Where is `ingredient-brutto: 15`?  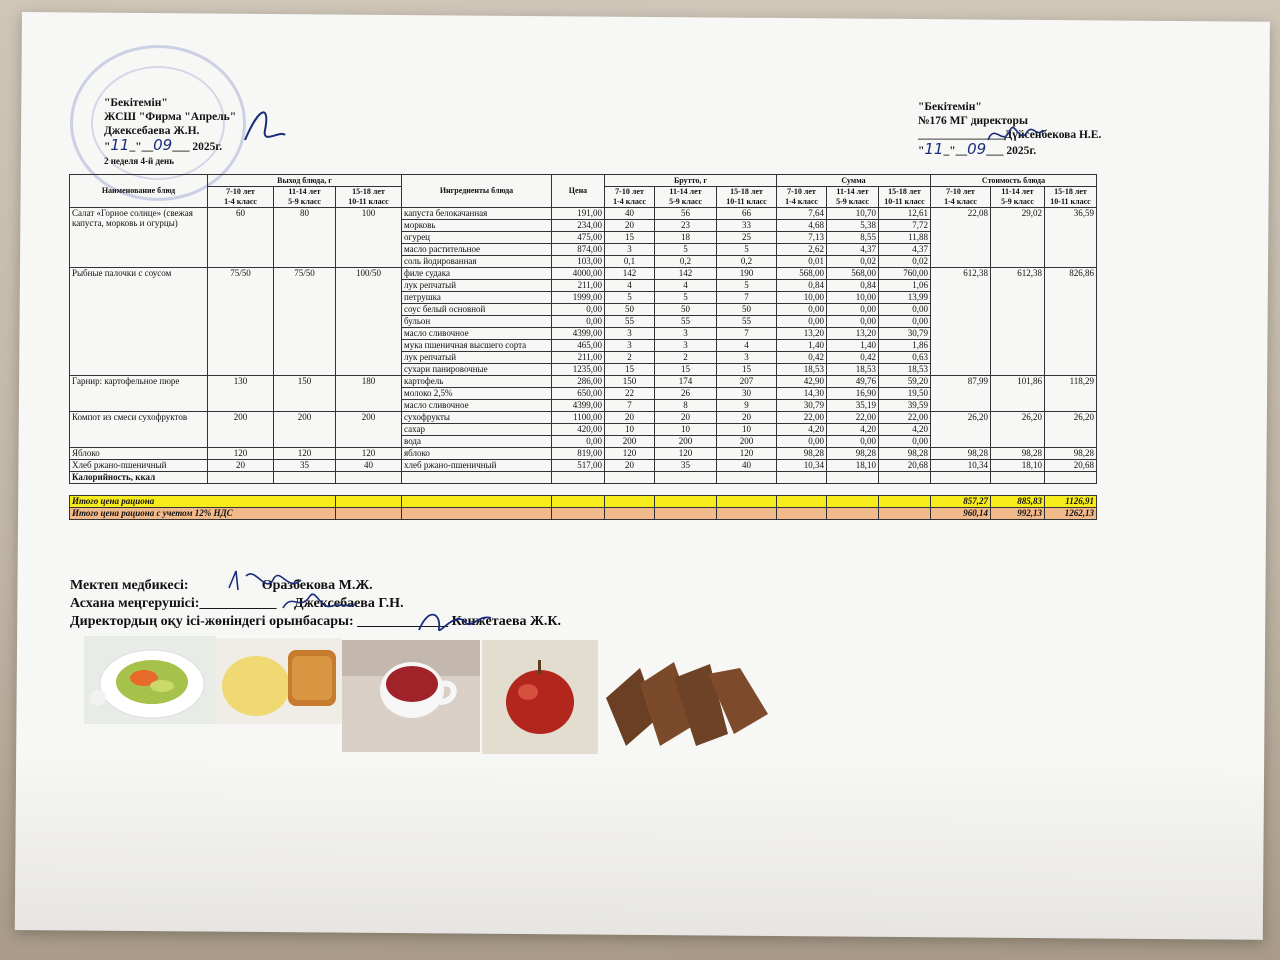
ingredient-brutto: 15 is located at coordinates (685, 369).